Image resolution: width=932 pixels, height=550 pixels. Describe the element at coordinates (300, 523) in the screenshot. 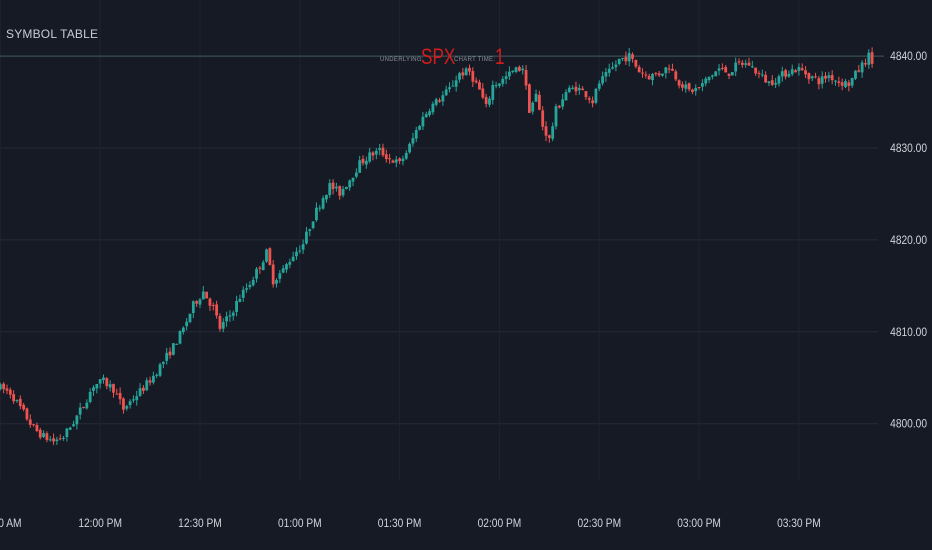

I see `x-tick-label: 01:00 PM` at that location.